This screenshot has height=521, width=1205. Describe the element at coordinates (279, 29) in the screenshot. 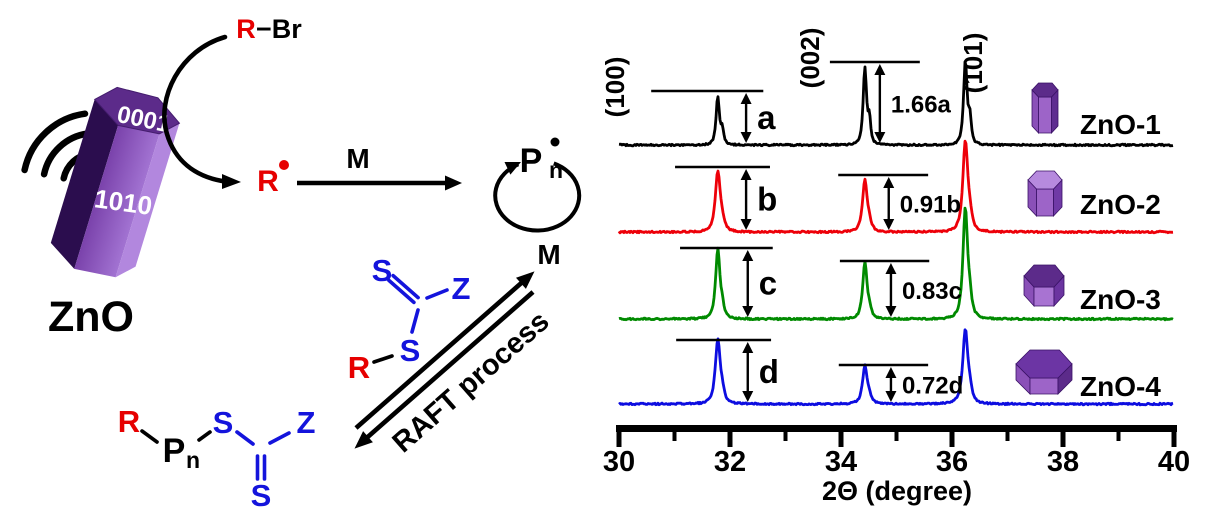

I see `initiator-br-label: −Br` at that location.